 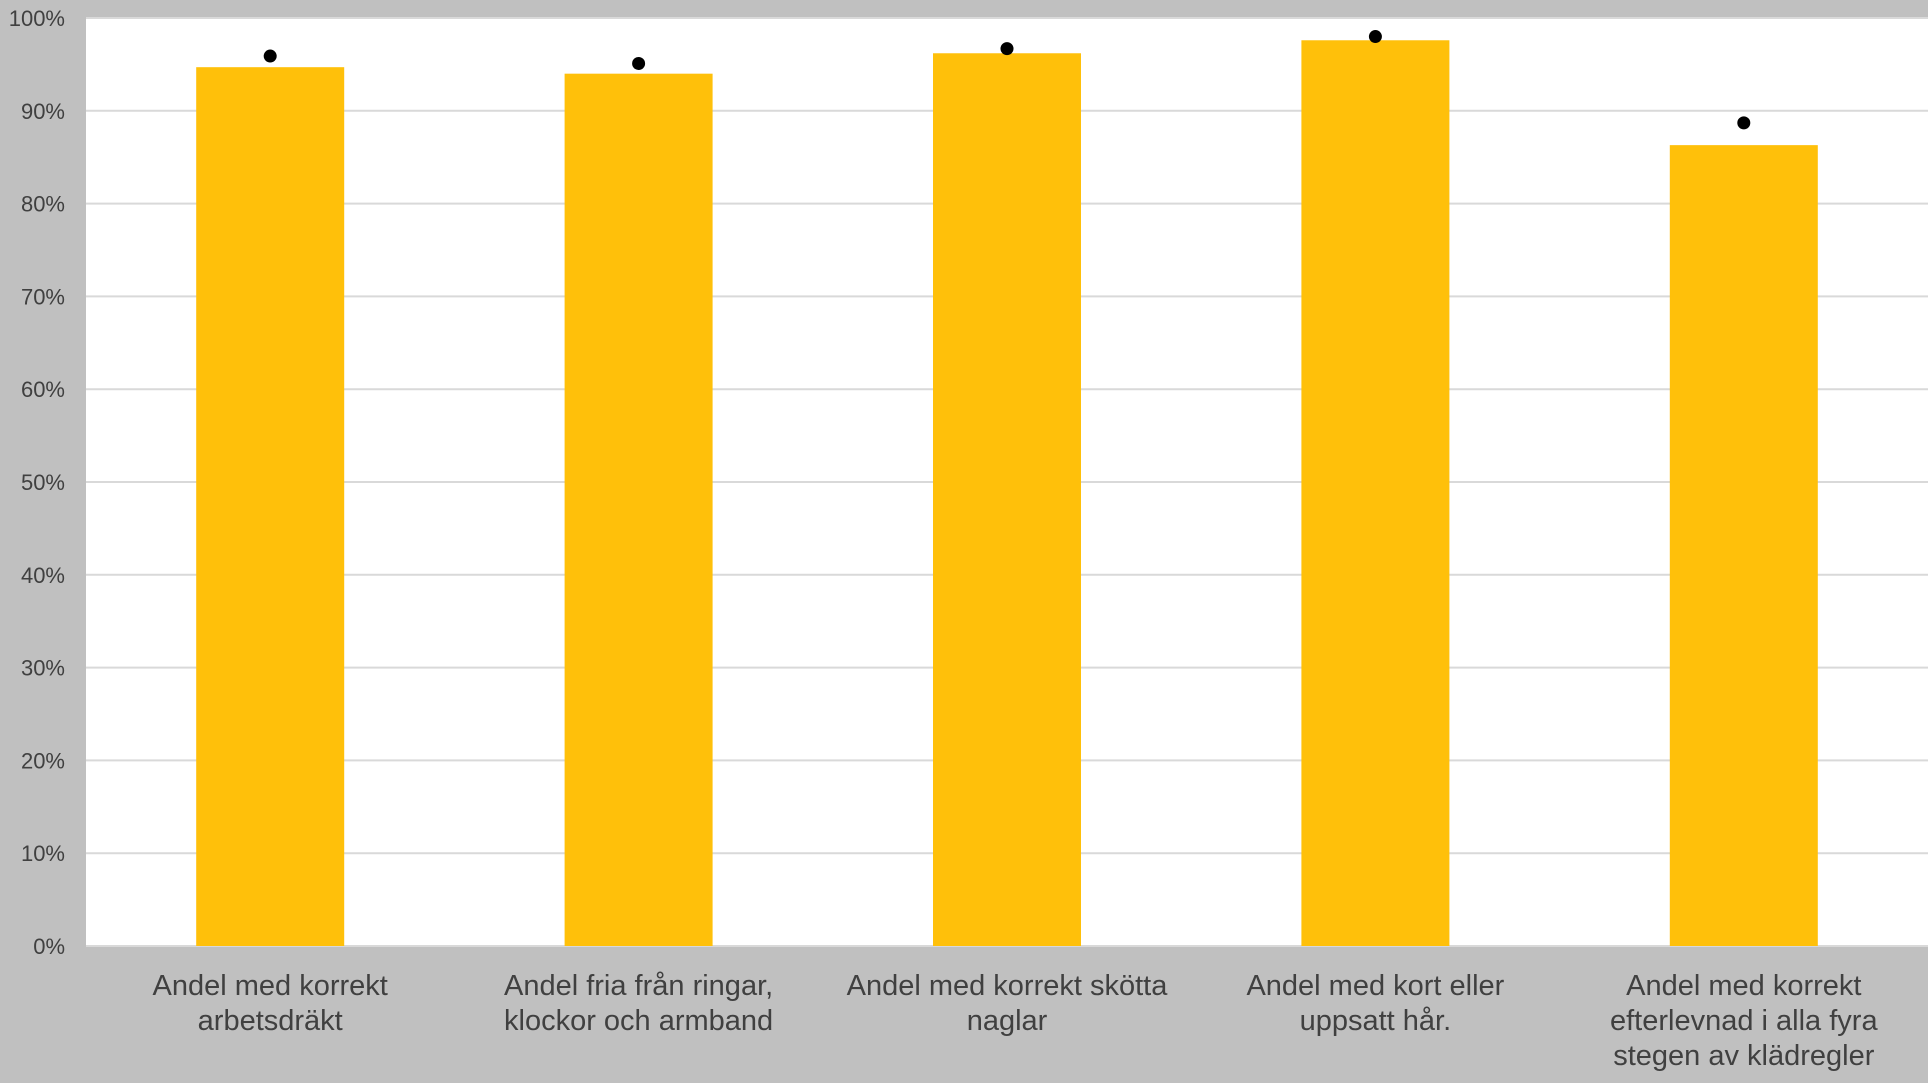 What do you see at coordinates (270, 1021) in the screenshot?
I see `category-label-line: arbetsdräkt` at bounding box center [270, 1021].